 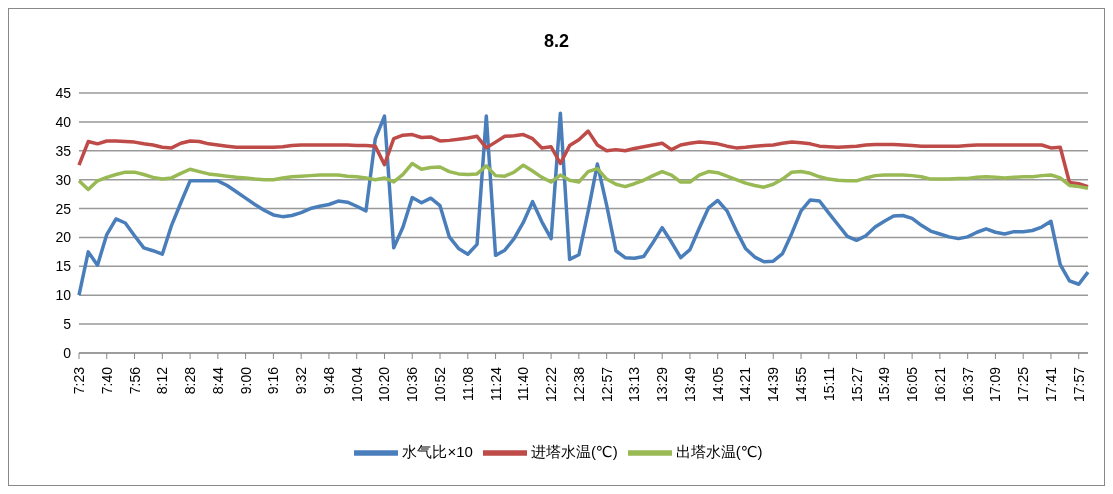 I want to click on x-tick-label: 17:57, so click(x=1078, y=384).